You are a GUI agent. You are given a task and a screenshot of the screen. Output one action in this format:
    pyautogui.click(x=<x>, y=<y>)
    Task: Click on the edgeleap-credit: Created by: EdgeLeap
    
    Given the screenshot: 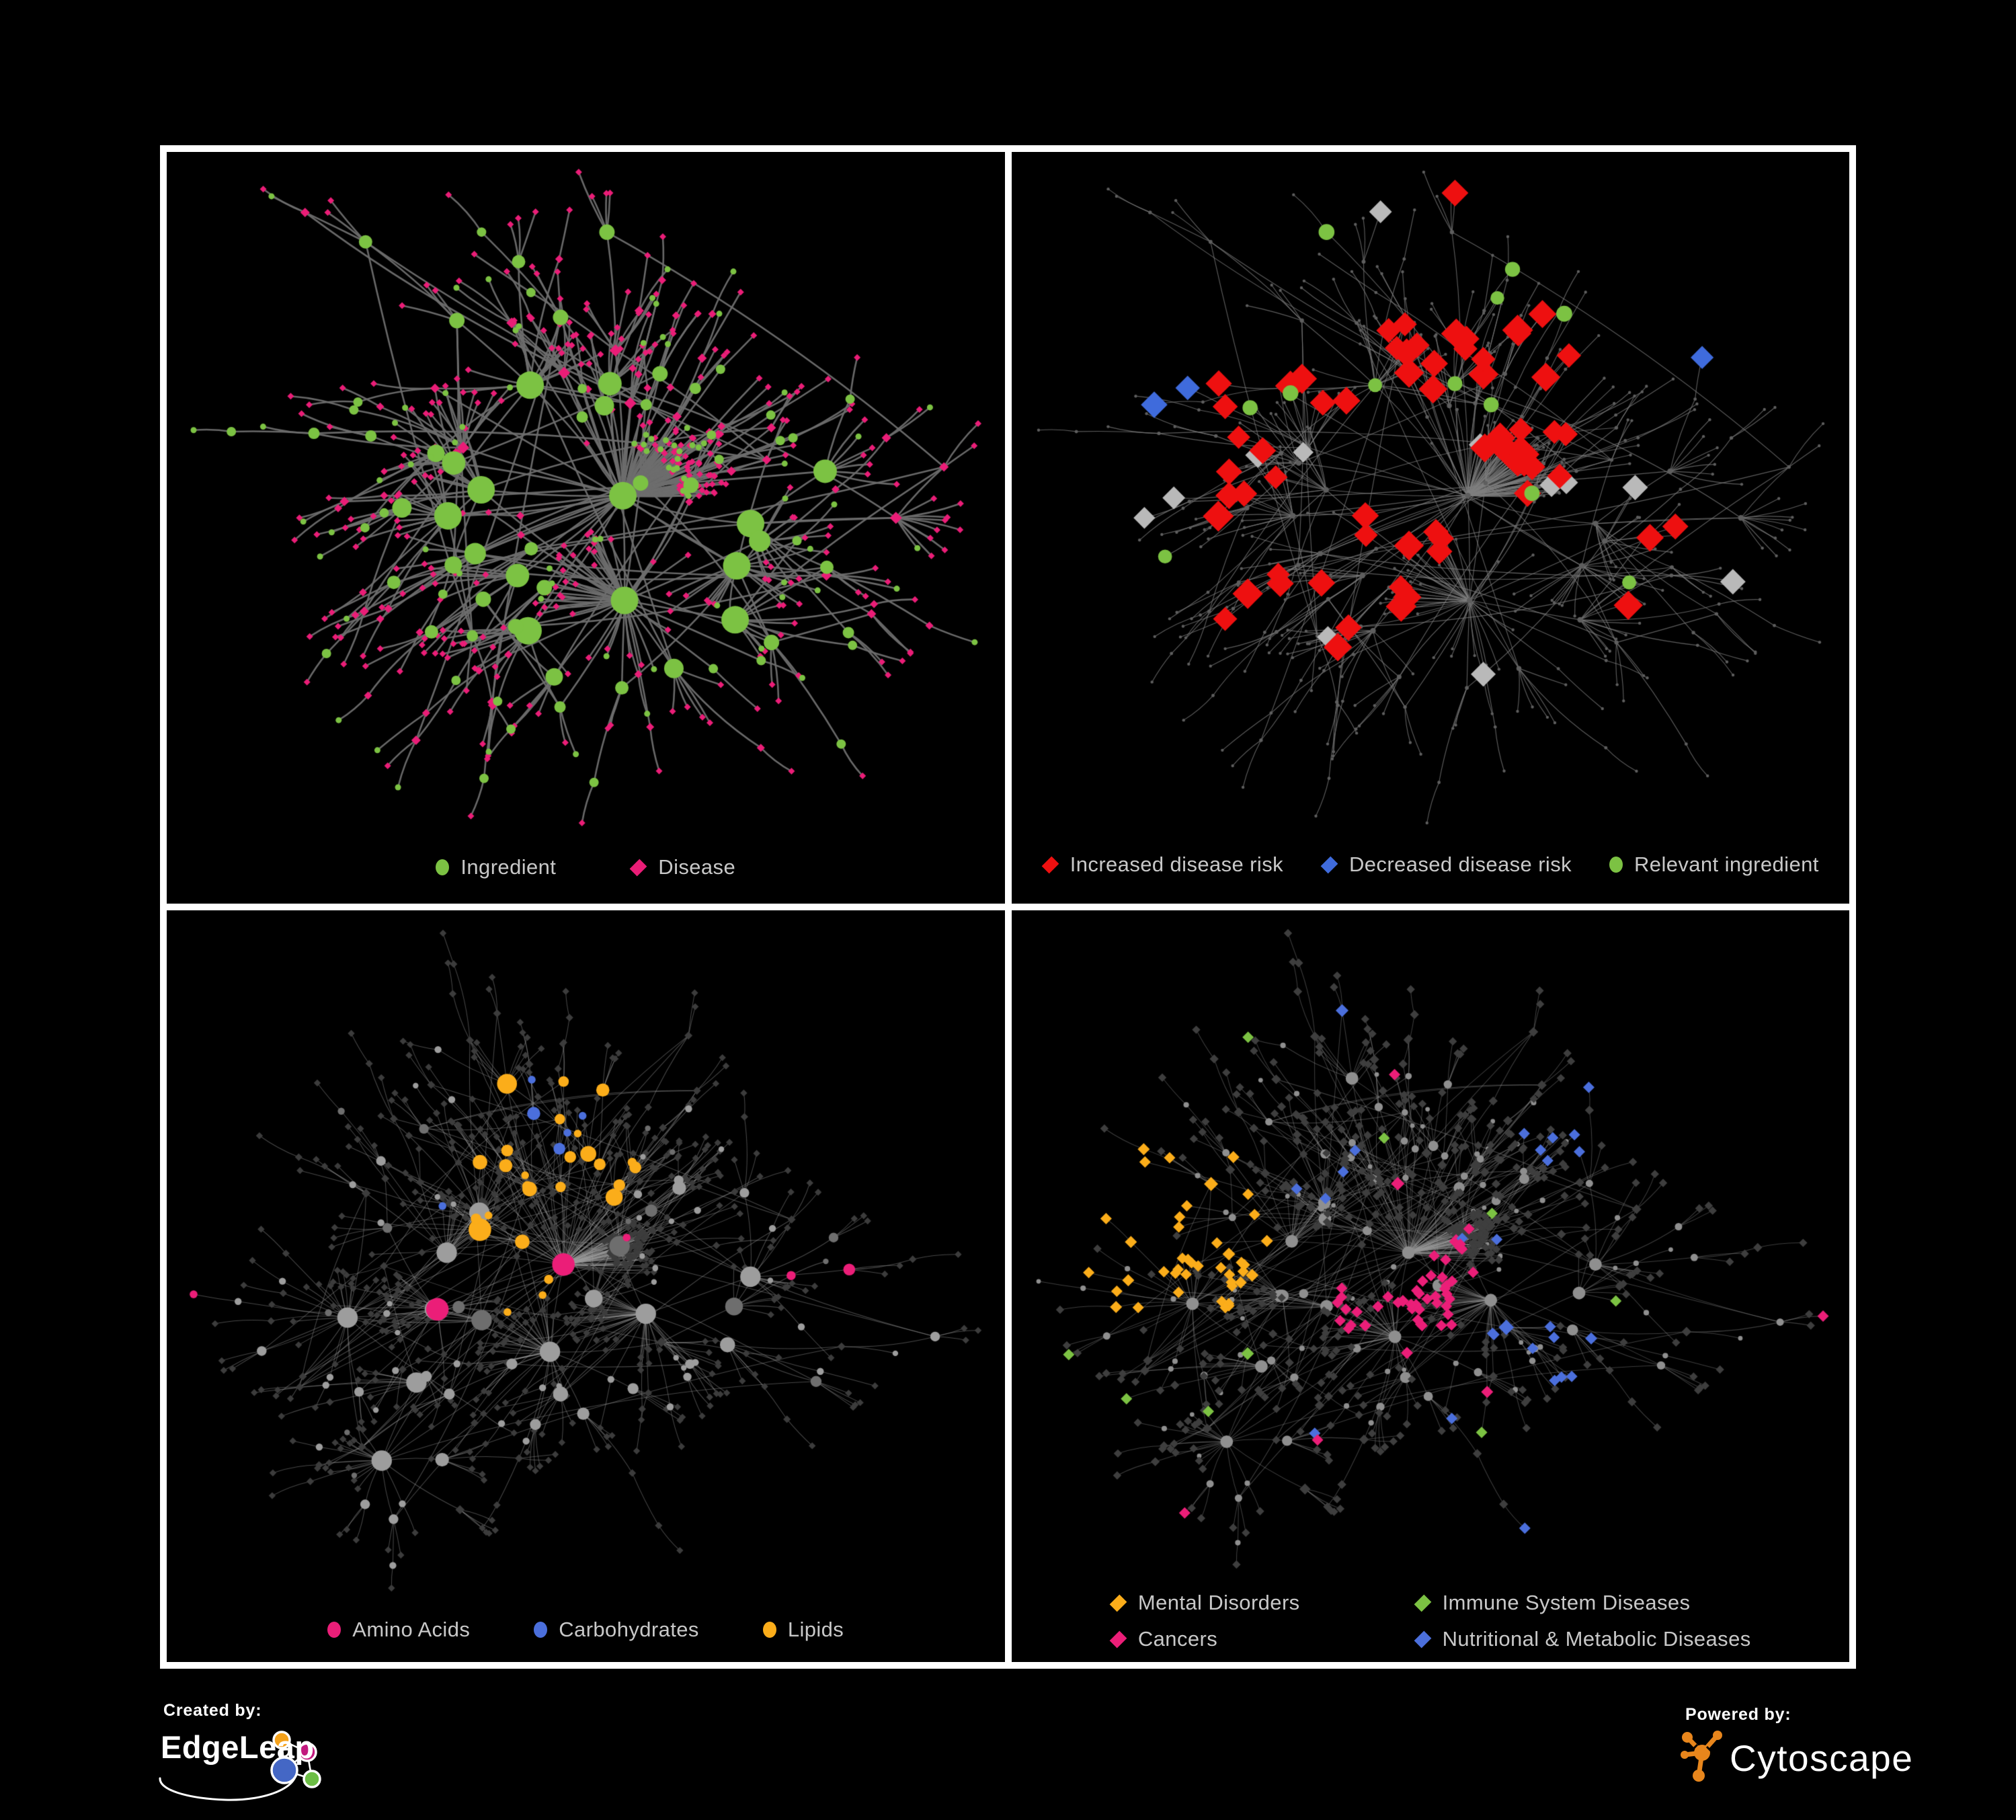 What is the action you would take?
    pyautogui.click(x=298, y=1752)
    